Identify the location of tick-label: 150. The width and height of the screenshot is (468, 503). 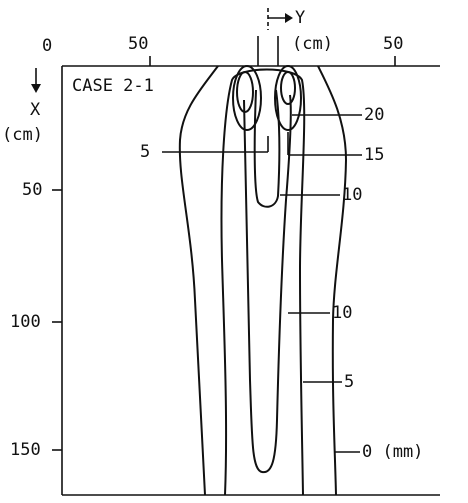
(25, 450).